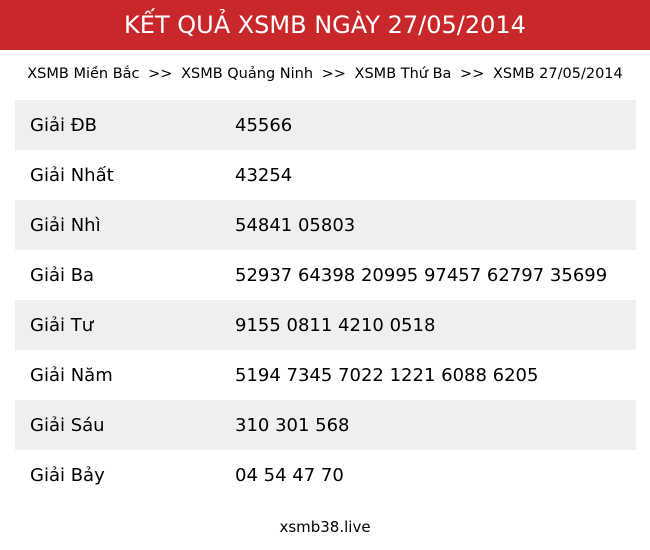 Image resolution: width=650 pixels, height=550 pixels. I want to click on prize-numbers: 45566, so click(264, 125).